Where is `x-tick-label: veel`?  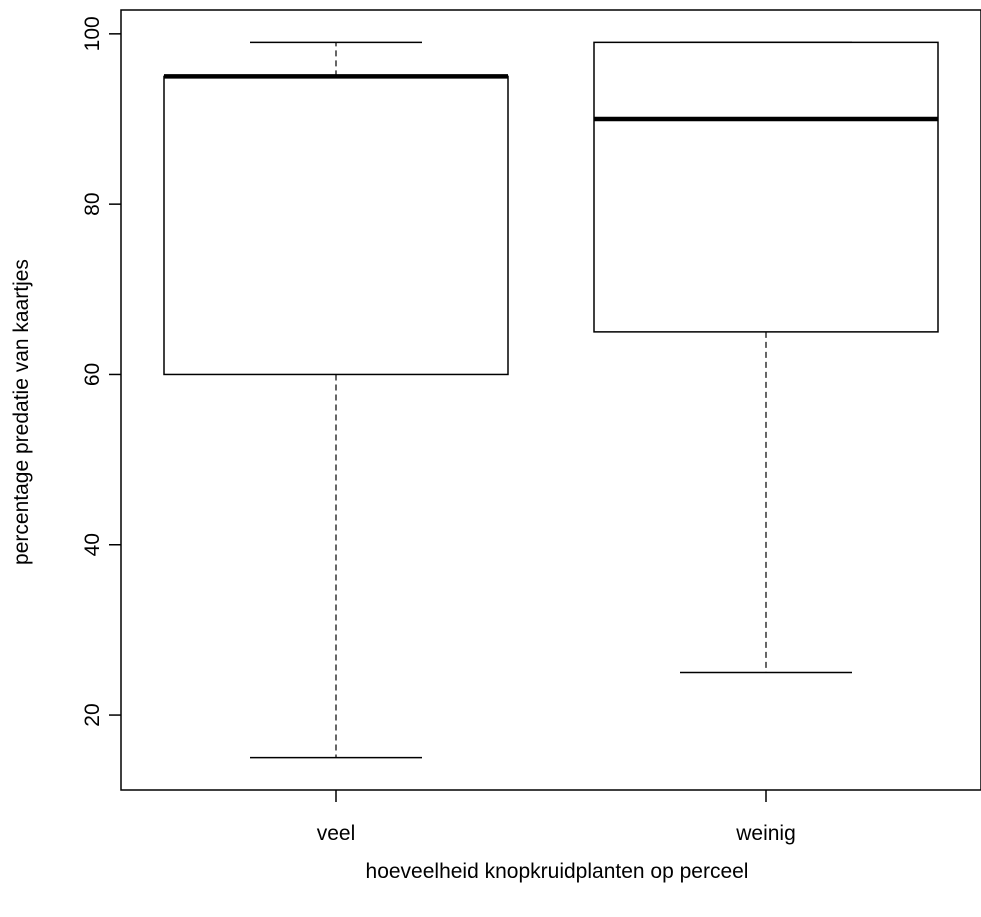
x-tick-label: veel is located at coordinates (336, 833).